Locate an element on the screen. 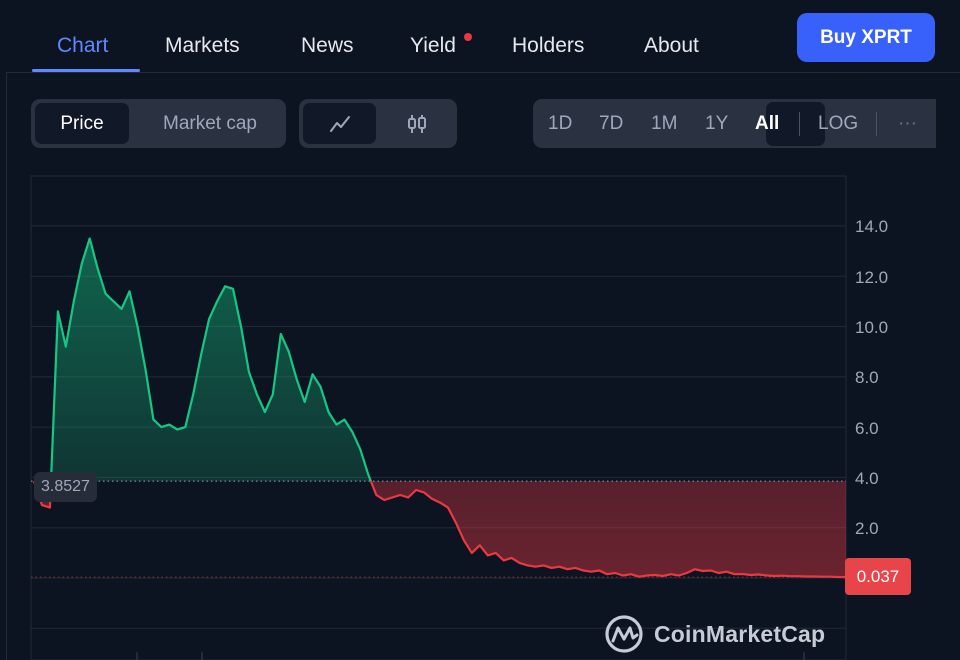 This screenshot has height=660, width=960. watermark-text: CoinMarketCap is located at coordinates (740, 633).